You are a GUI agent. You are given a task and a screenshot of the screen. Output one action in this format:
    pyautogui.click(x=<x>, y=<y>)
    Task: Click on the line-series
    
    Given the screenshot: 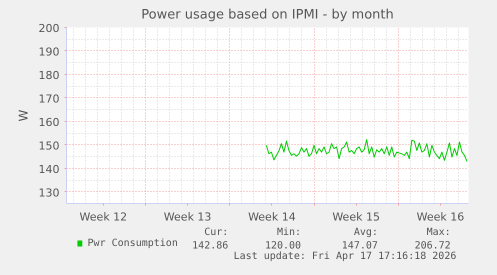 What is the action you would take?
    pyautogui.click(x=367, y=150)
    